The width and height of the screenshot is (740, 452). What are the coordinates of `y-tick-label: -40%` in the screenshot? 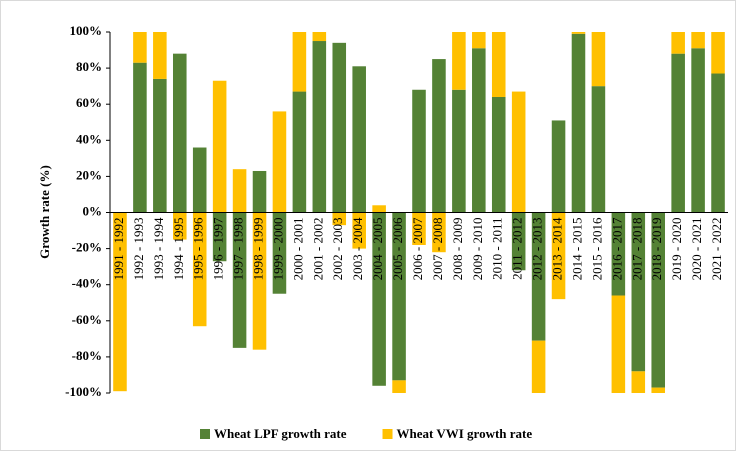 It's located at (87, 283).